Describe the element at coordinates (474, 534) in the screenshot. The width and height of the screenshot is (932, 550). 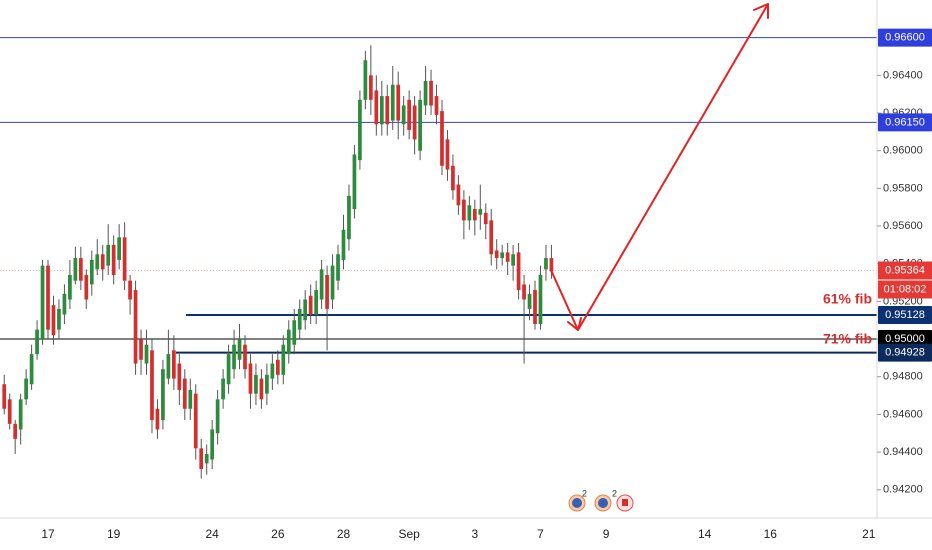
I see `x-tick-label: 3` at that location.